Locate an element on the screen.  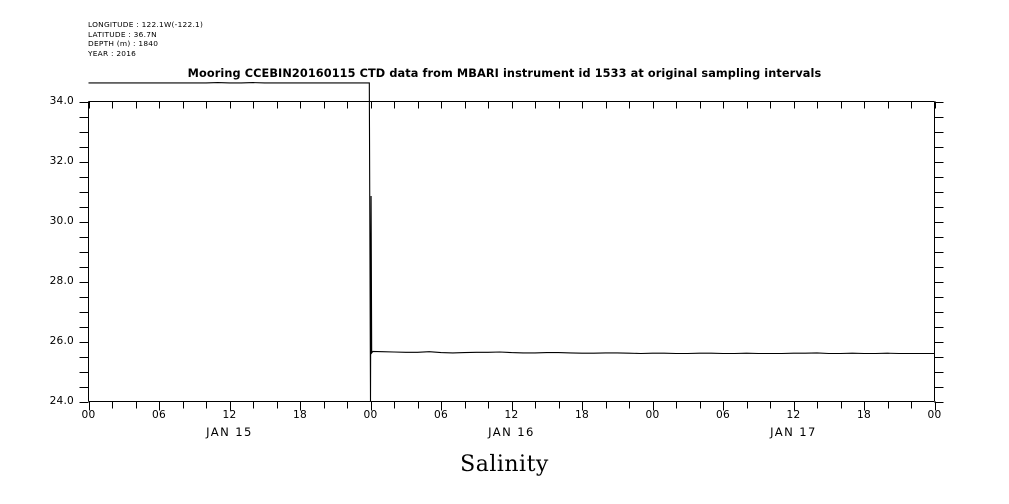
y-tick-label: 24.0 is located at coordinates (61, 400).